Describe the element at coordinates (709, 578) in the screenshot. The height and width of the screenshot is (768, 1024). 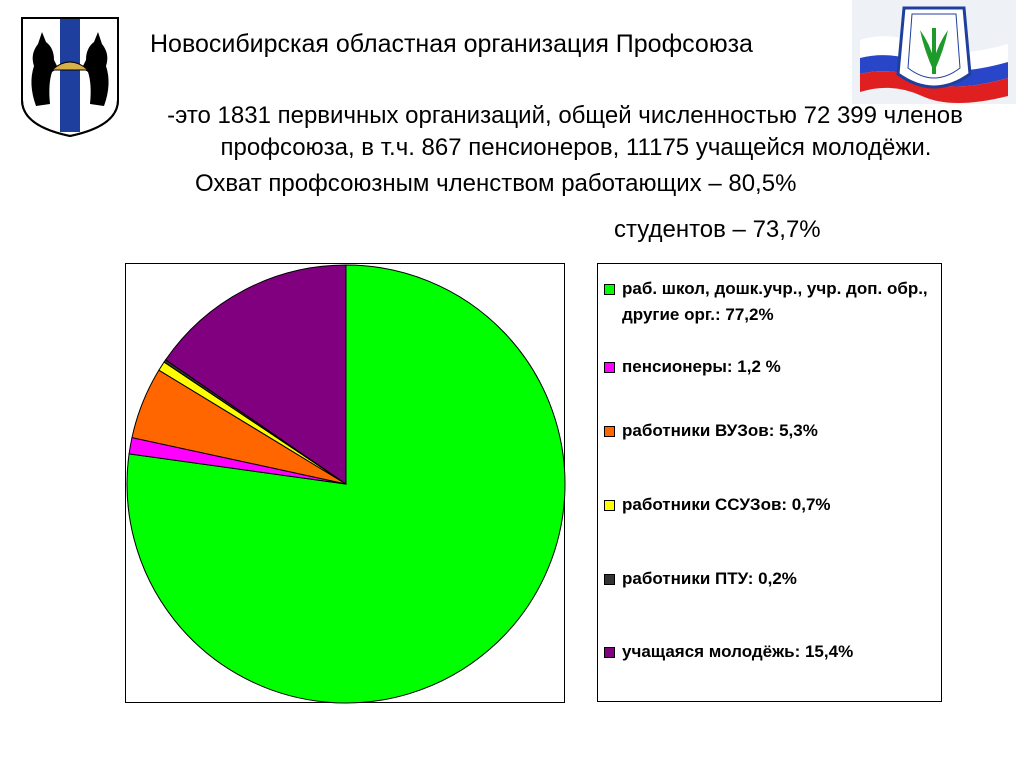
I see `legend-label-5: работники ПТУ: 0,2%` at that location.